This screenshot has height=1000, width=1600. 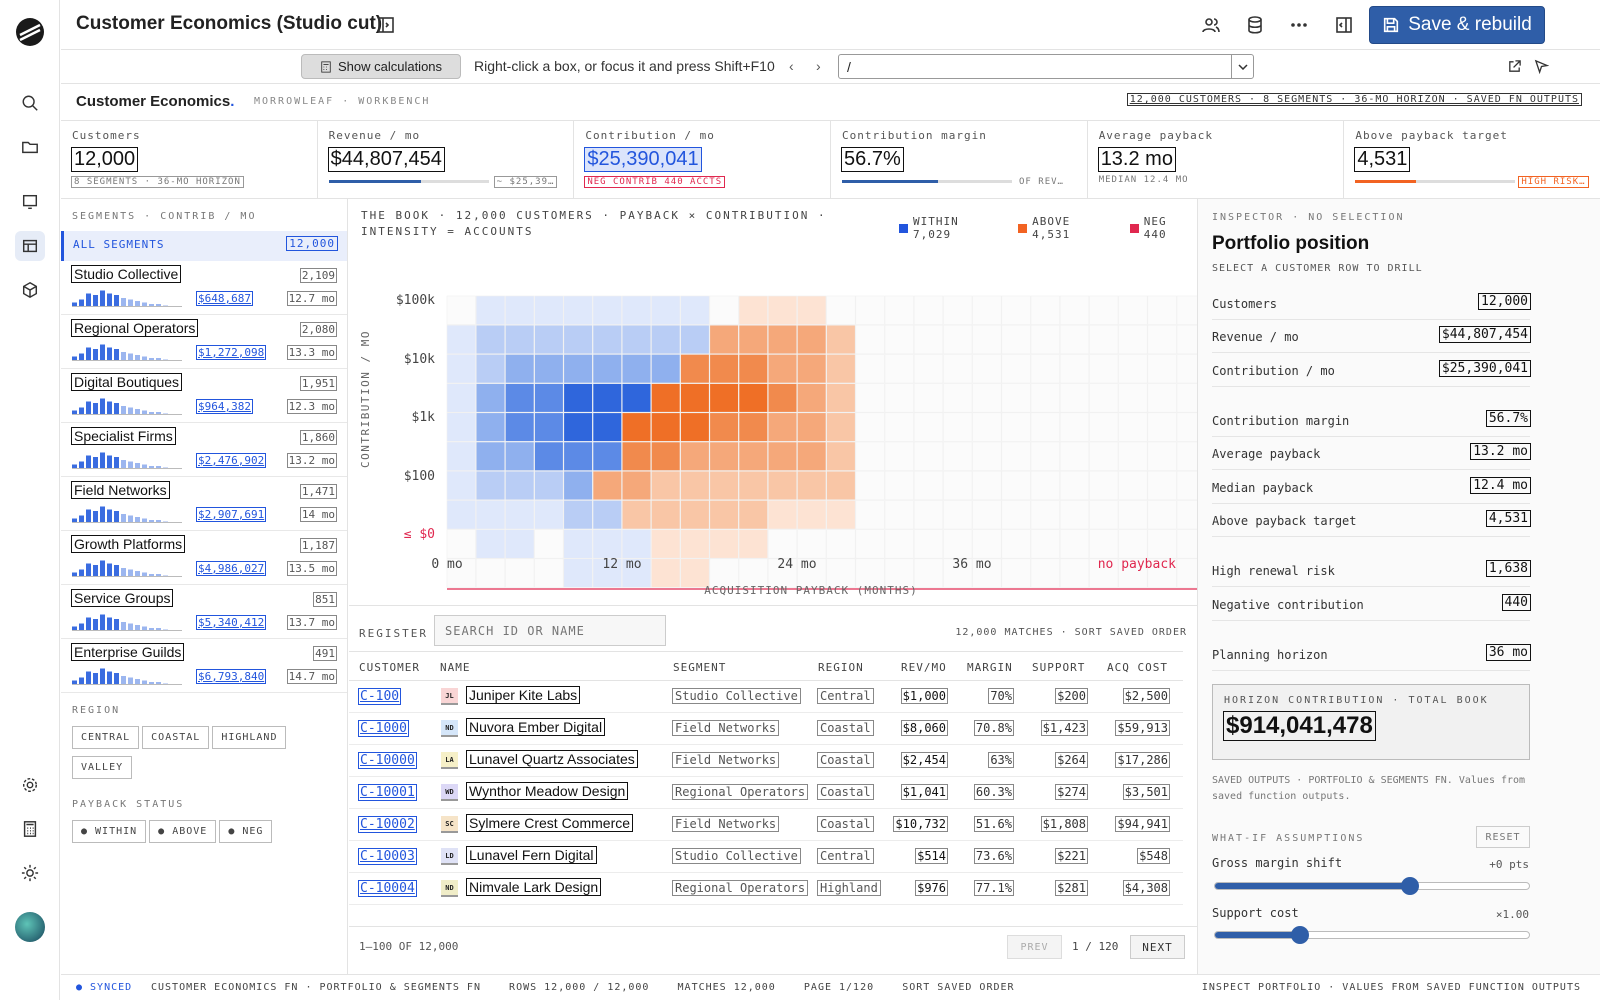 What do you see at coordinates (1514, 69) in the screenshot?
I see `external-link-icon` at bounding box center [1514, 69].